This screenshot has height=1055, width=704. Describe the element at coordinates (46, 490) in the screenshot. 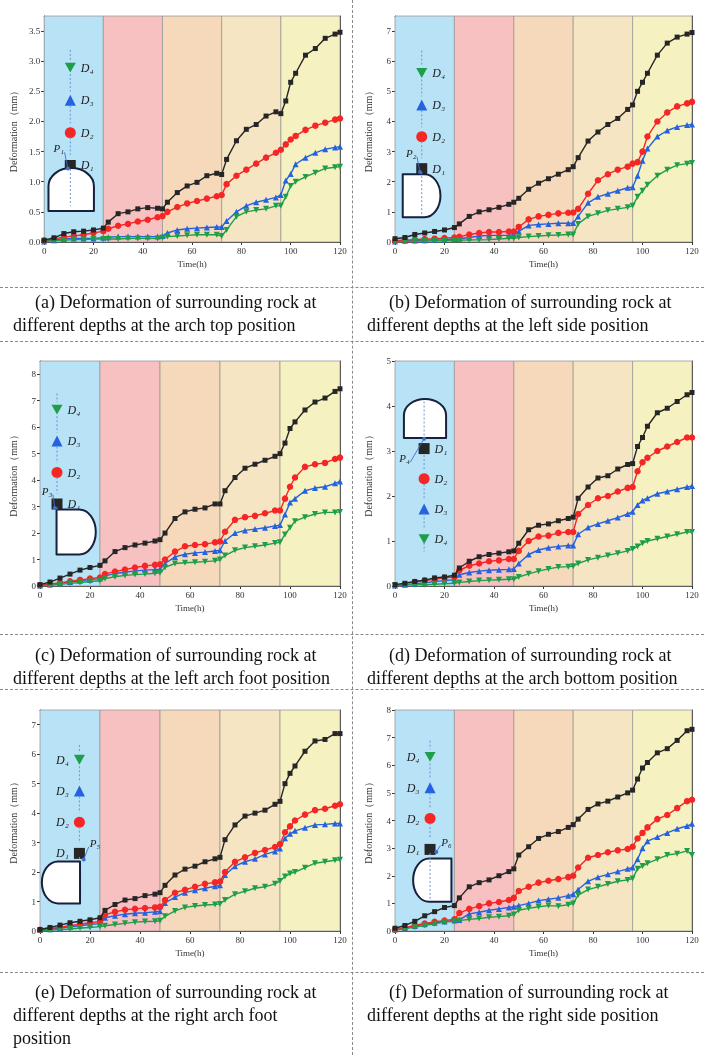

I see `annotation: P₃` at that location.